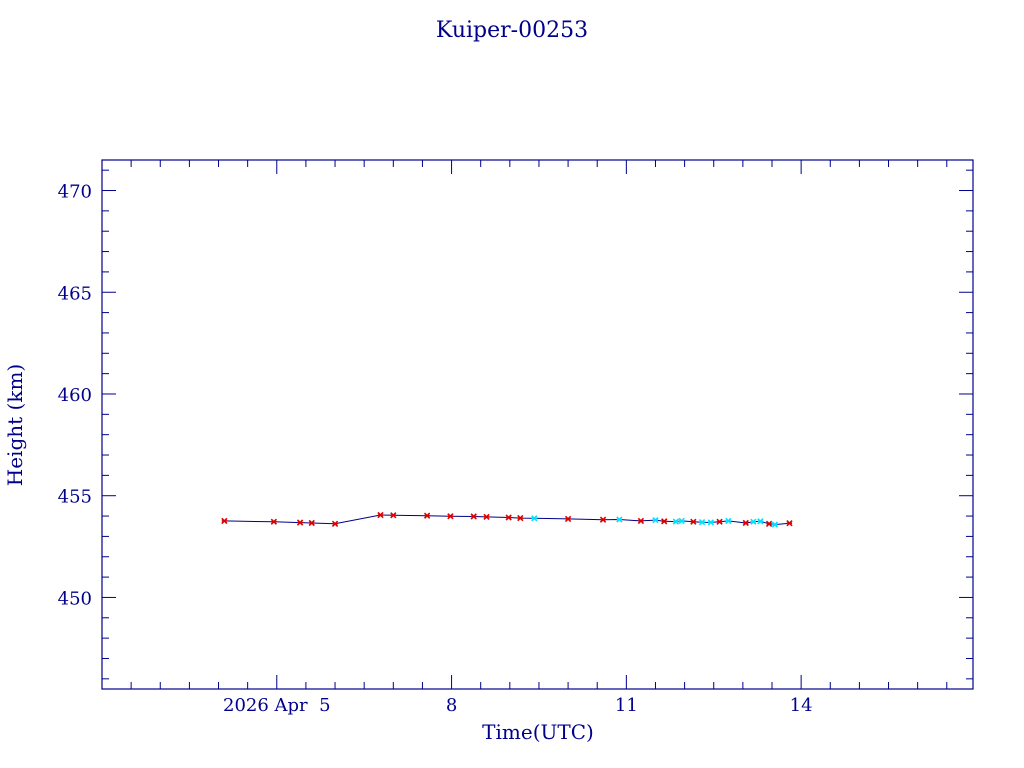 This screenshot has height=768, width=1024. Describe the element at coordinates (75, 598) in the screenshot. I see `y-tick-label: 450` at that location.